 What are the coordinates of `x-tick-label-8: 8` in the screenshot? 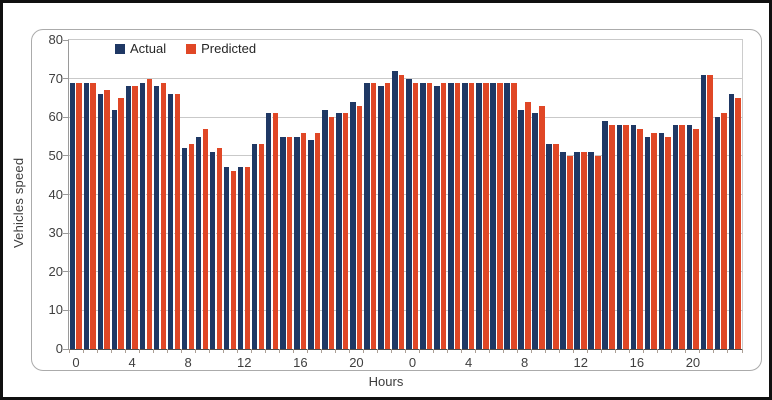 It's located at (188, 362).